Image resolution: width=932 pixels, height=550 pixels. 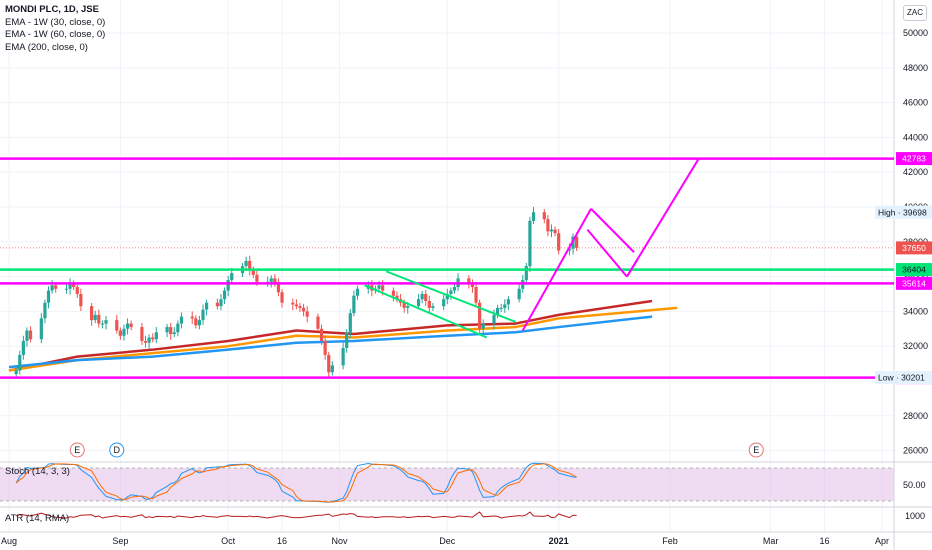 I want to click on event-marker-letter: D, so click(x=117, y=450).